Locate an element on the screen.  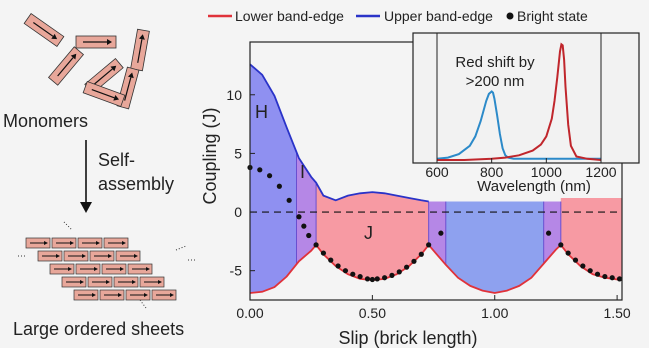
inset-x-tick-label: 1200 is located at coordinates (600, 172).